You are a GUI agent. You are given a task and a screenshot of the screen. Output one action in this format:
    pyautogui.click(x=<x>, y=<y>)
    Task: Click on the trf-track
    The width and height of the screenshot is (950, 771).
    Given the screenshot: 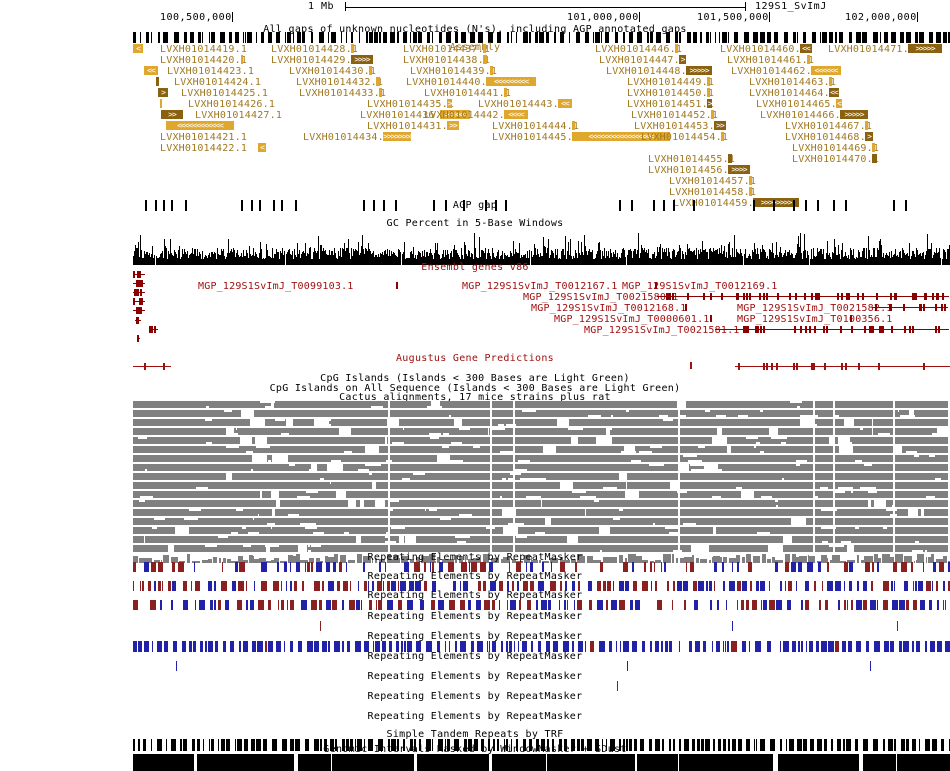 What is the action you would take?
    pyautogui.click(x=541, y=745)
    